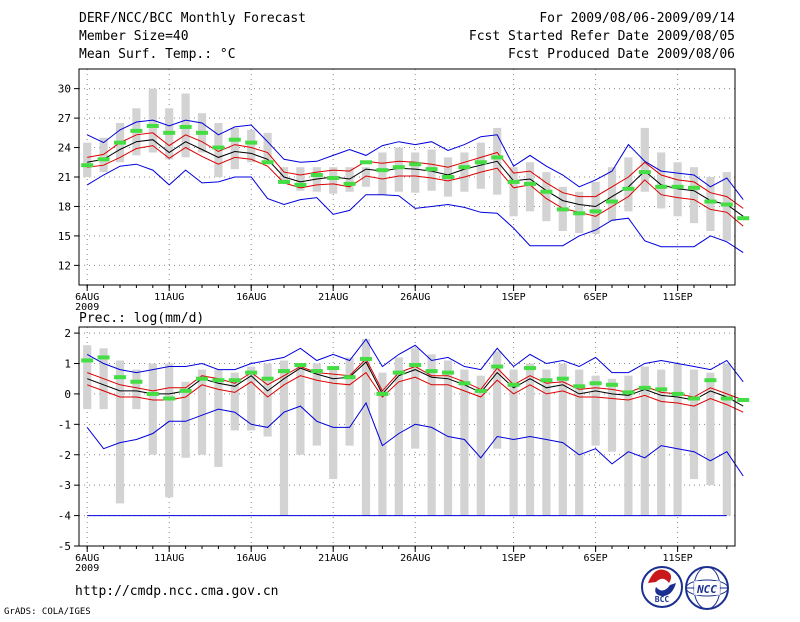 The height and width of the screenshot is (622, 800). What do you see at coordinates (64, 236) in the screenshot?
I see `temp-ytick-label: 15` at bounding box center [64, 236].